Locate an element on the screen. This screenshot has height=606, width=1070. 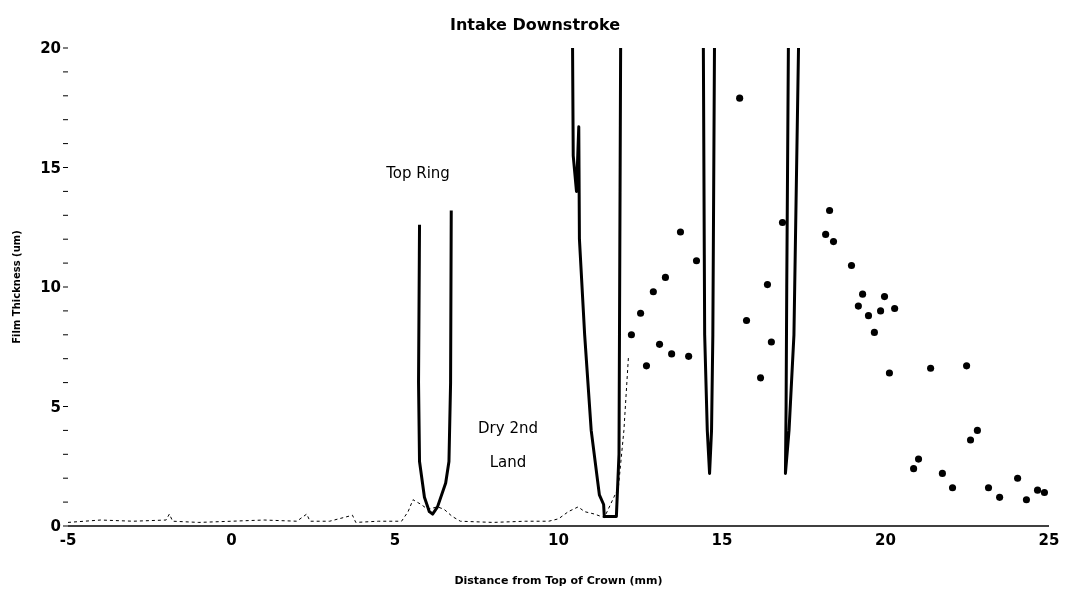
chart-title: Intake Downstroke is located at coordinates (535, 24).